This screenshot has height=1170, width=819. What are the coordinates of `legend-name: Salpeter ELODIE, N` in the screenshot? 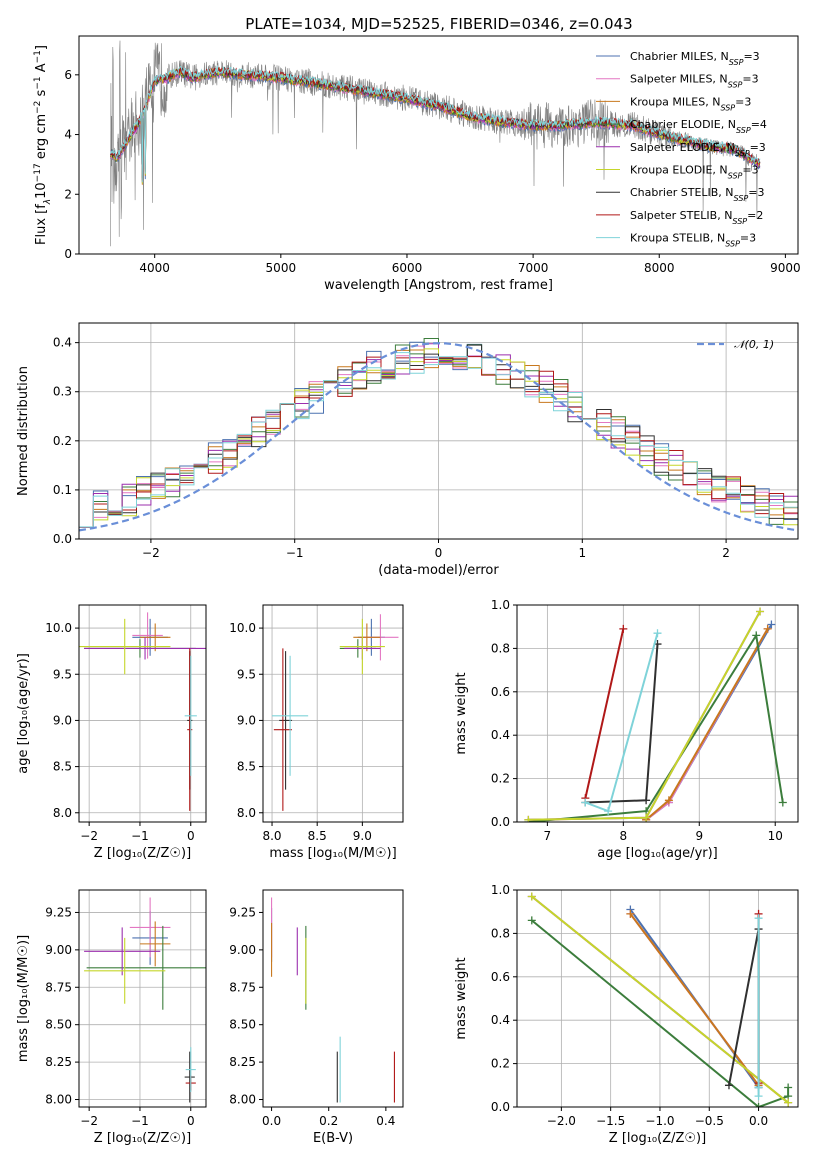 It's located at (682, 147).